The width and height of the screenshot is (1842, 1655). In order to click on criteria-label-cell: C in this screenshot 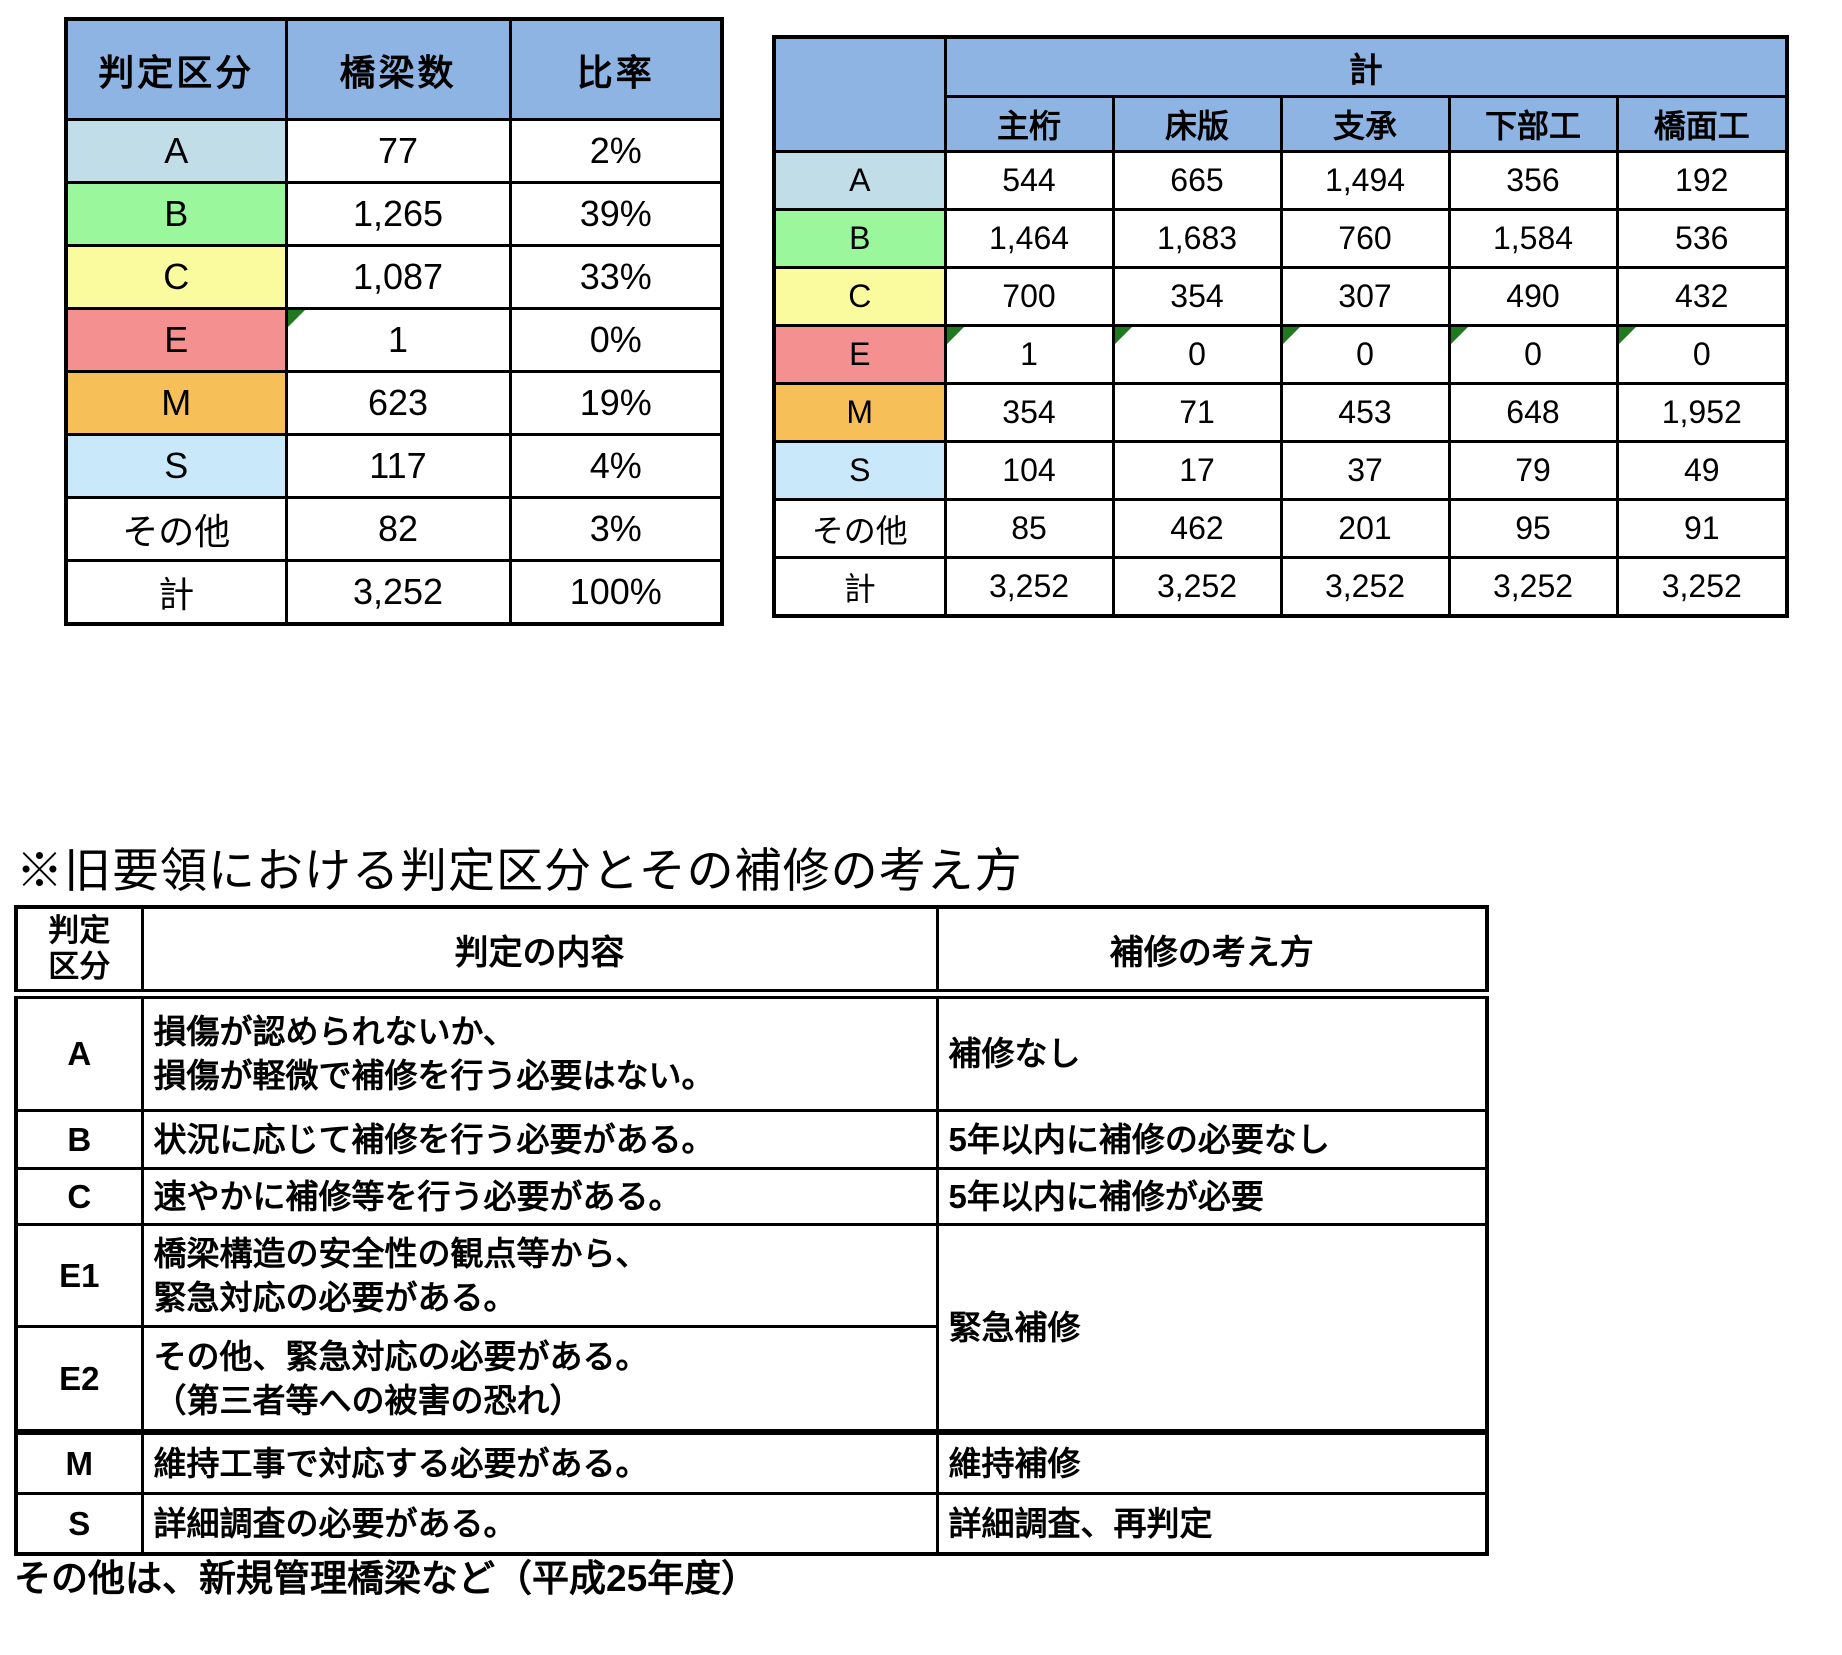, I will do `click(79, 1196)`.